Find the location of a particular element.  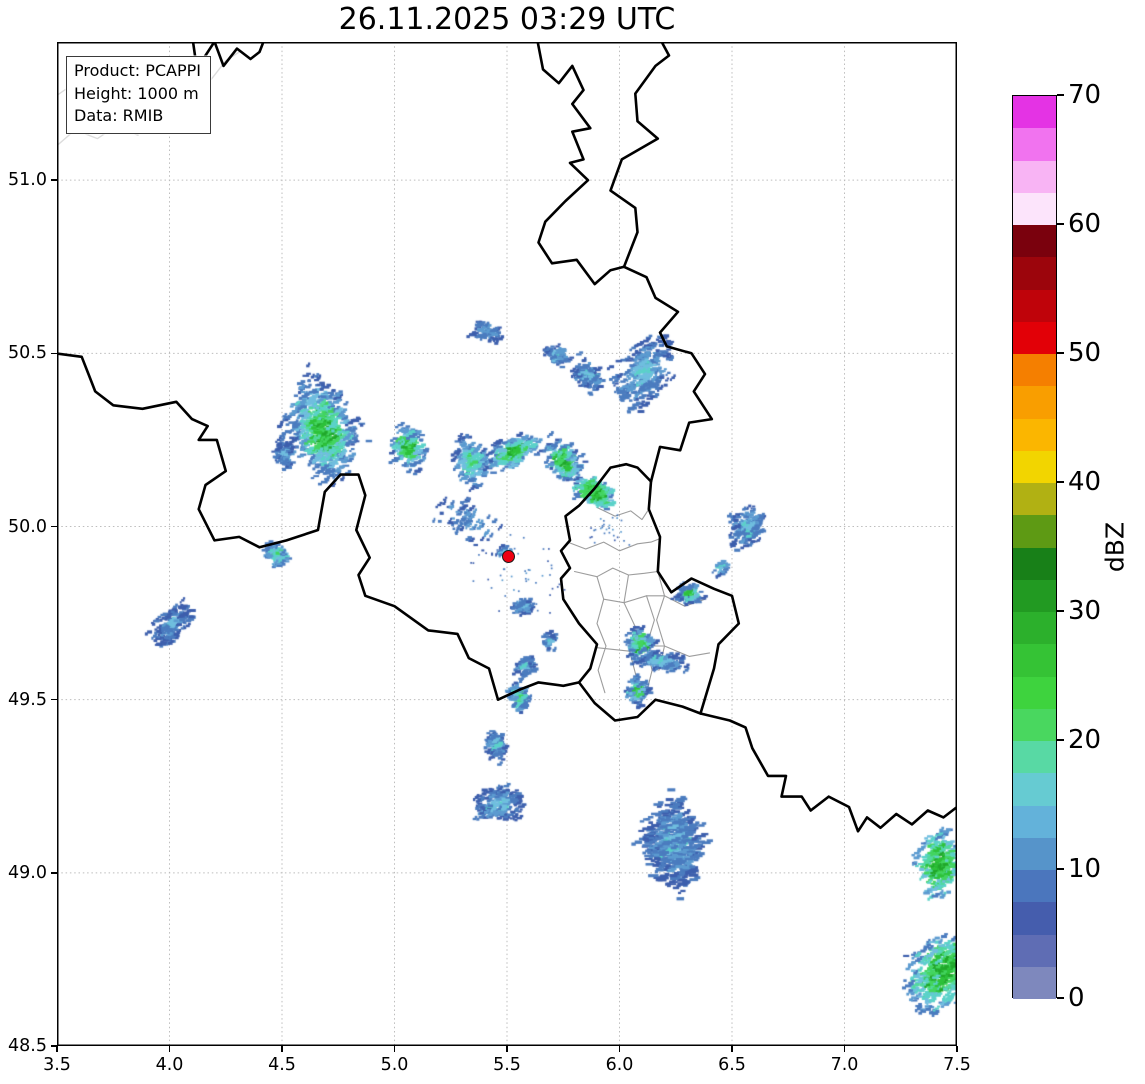

y-tick-label: 48.5 is located at coordinates (27, 1046).